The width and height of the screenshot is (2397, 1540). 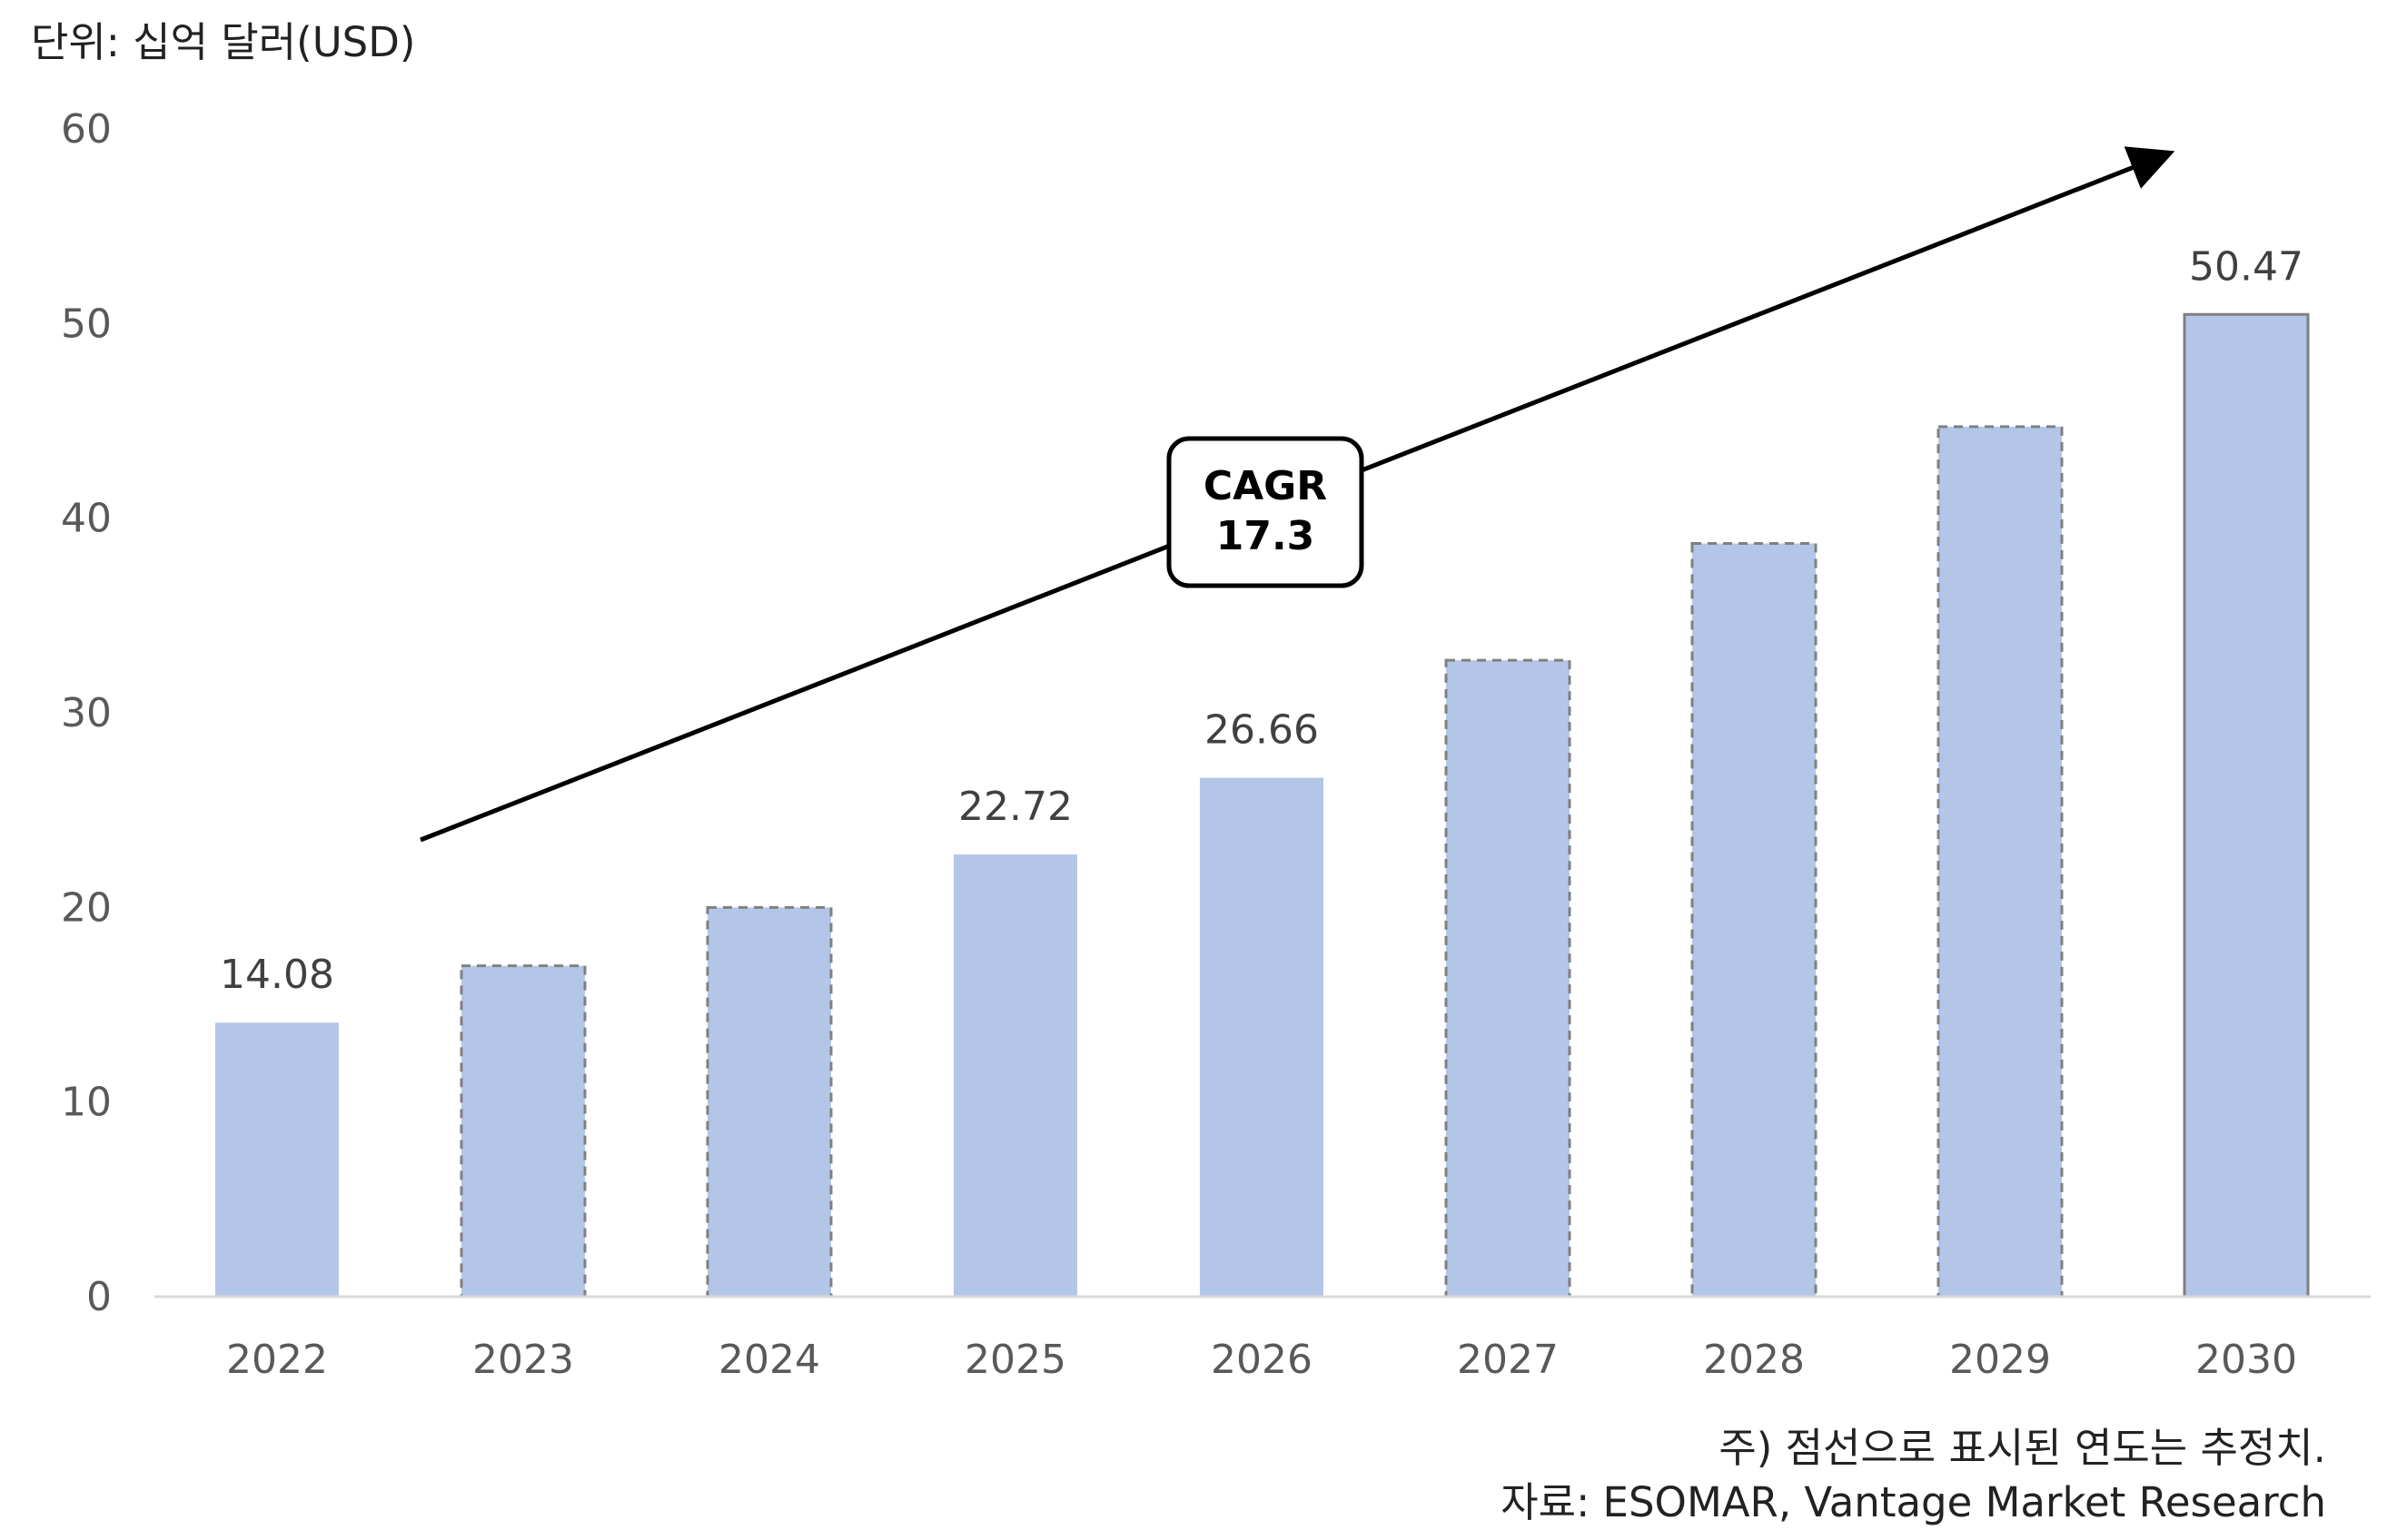 What do you see at coordinates (1015, 1075) in the screenshot?
I see `bar-2025` at bounding box center [1015, 1075].